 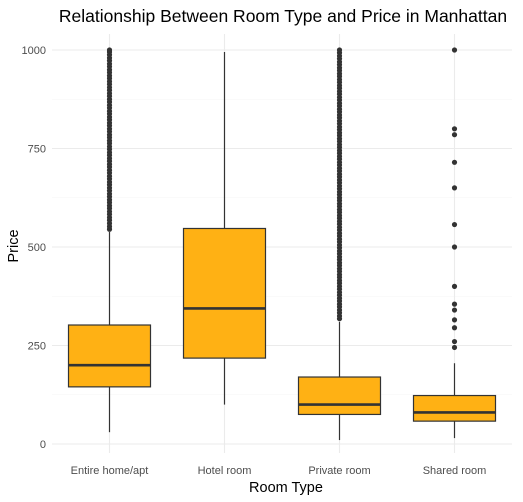 I want to click on x-axis-title: Room Type, so click(x=286, y=488).